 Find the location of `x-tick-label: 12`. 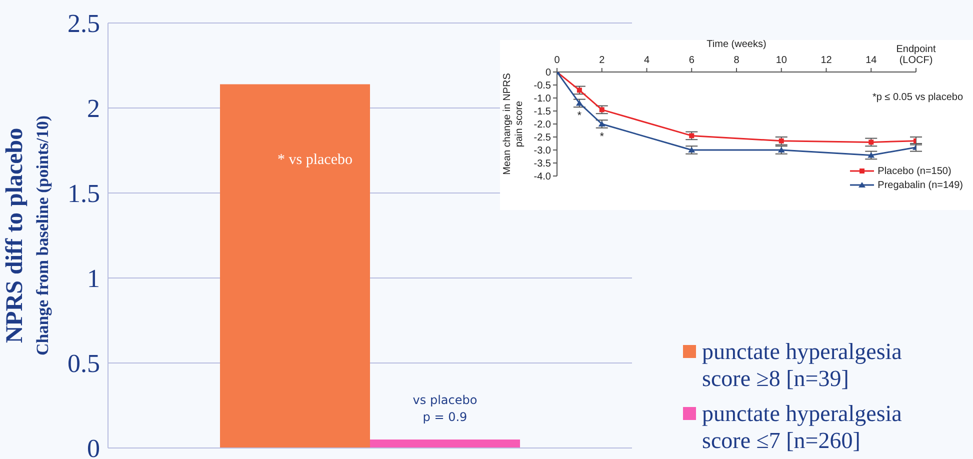

x-tick-label: 12 is located at coordinates (826, 60).